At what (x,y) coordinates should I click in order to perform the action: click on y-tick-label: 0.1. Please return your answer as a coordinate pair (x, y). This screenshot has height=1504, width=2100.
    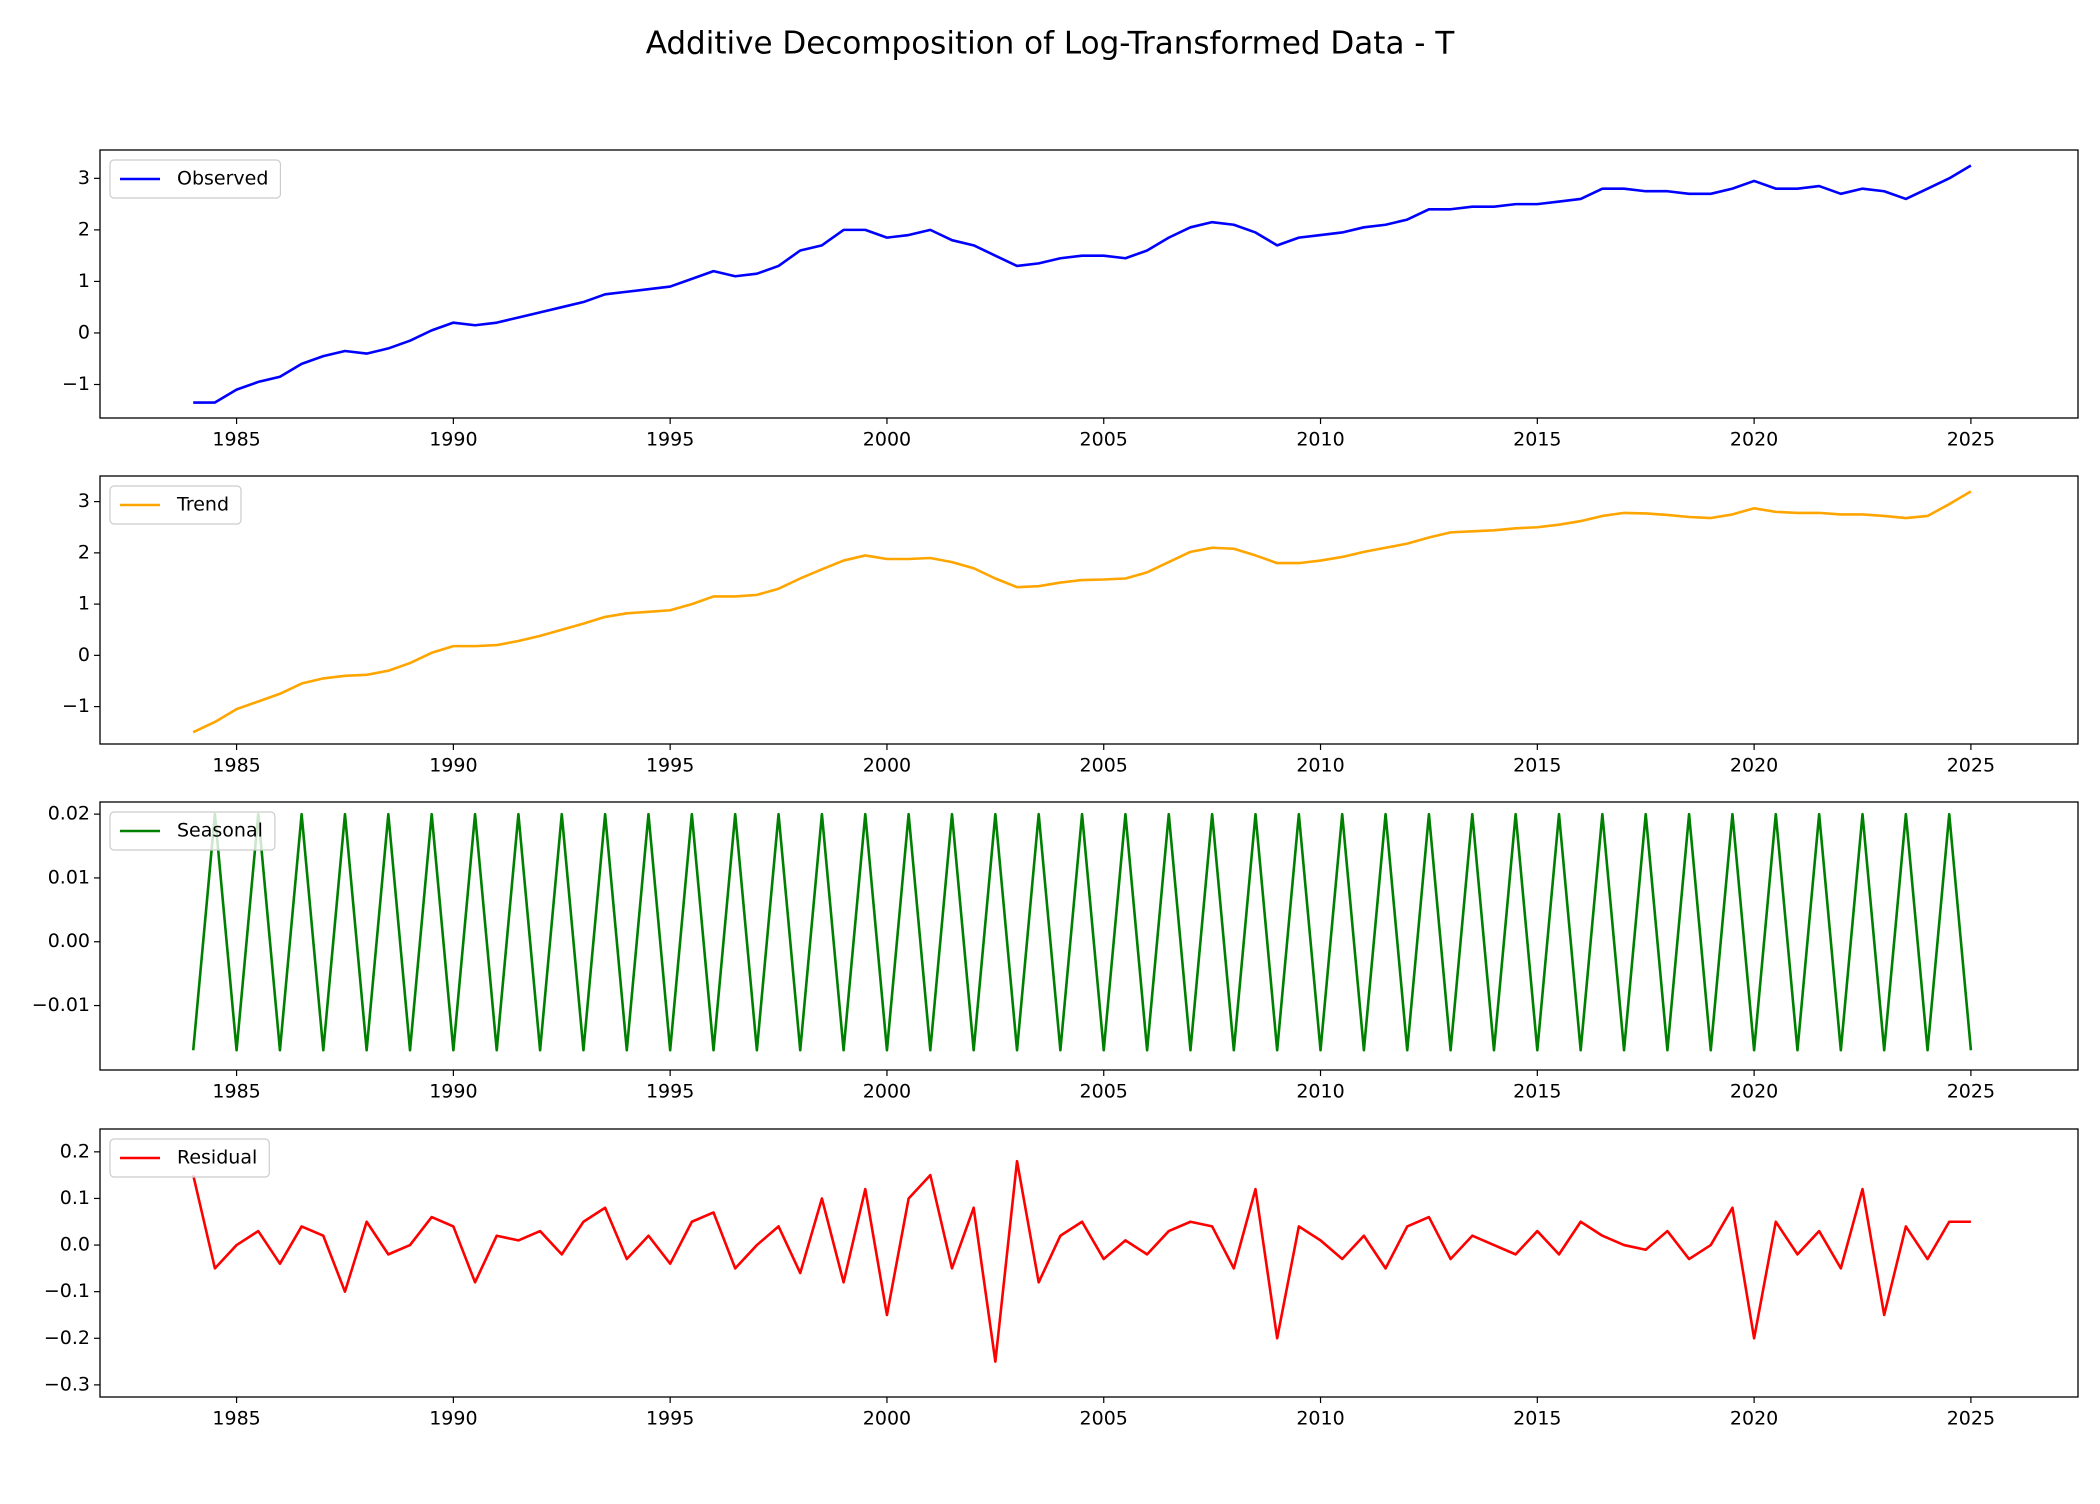
    Looking at the image, I should click on (75, 1198).